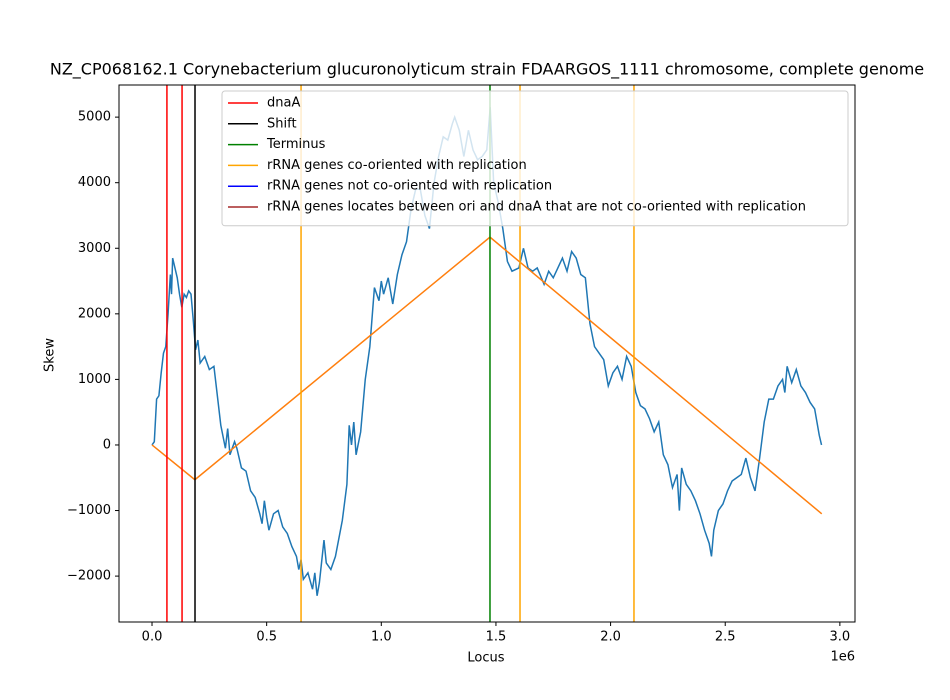  Describe the element at coordinates (50, 355) in the screenshot. I see `y-axis-label: Skew` at that location.